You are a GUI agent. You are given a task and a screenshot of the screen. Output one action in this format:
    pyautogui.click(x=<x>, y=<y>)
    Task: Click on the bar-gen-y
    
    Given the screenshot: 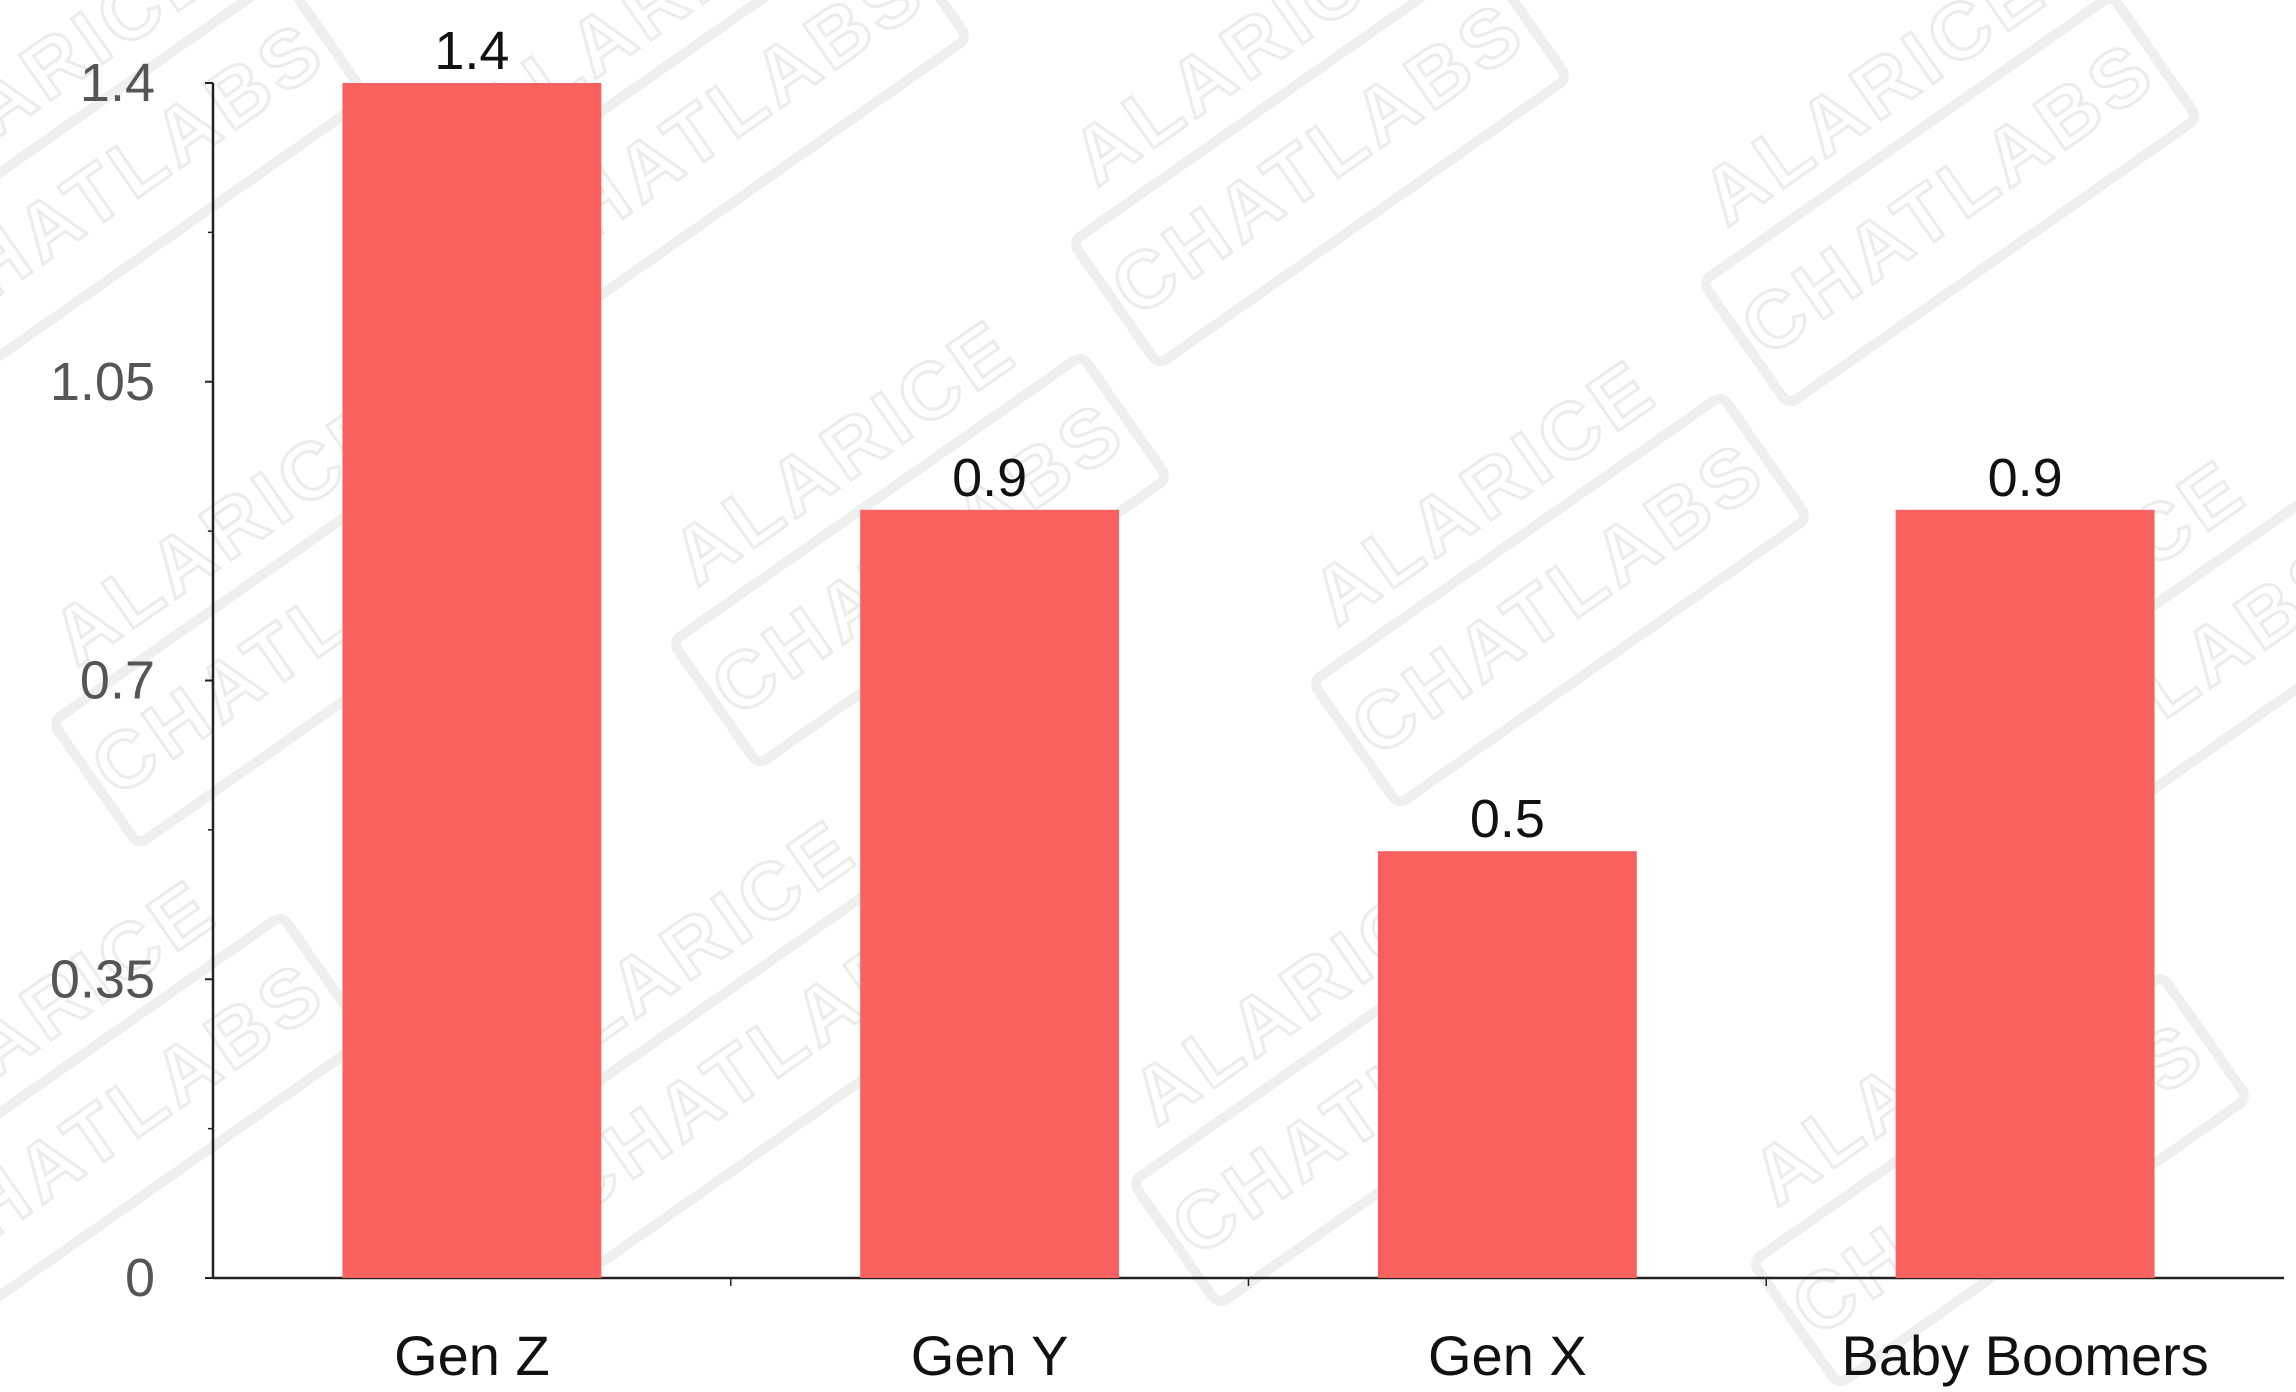 What is the action you would take?
    pyautogui.click(x=990, y=893)
    